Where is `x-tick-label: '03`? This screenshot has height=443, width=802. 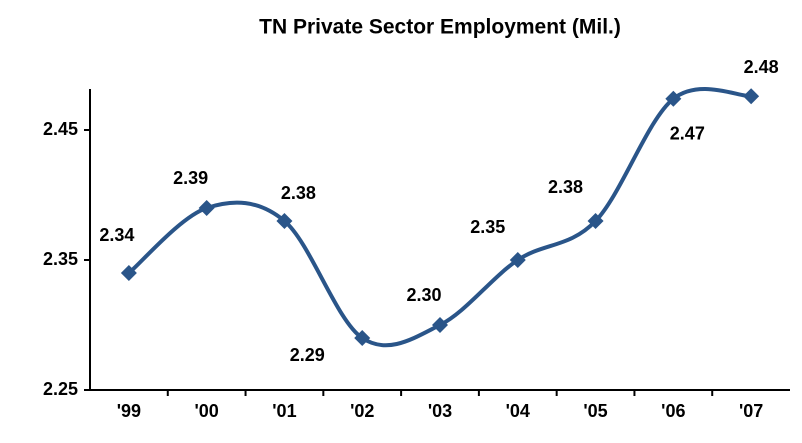 x-tick-label: '03 is located at coordinates (440, 411).